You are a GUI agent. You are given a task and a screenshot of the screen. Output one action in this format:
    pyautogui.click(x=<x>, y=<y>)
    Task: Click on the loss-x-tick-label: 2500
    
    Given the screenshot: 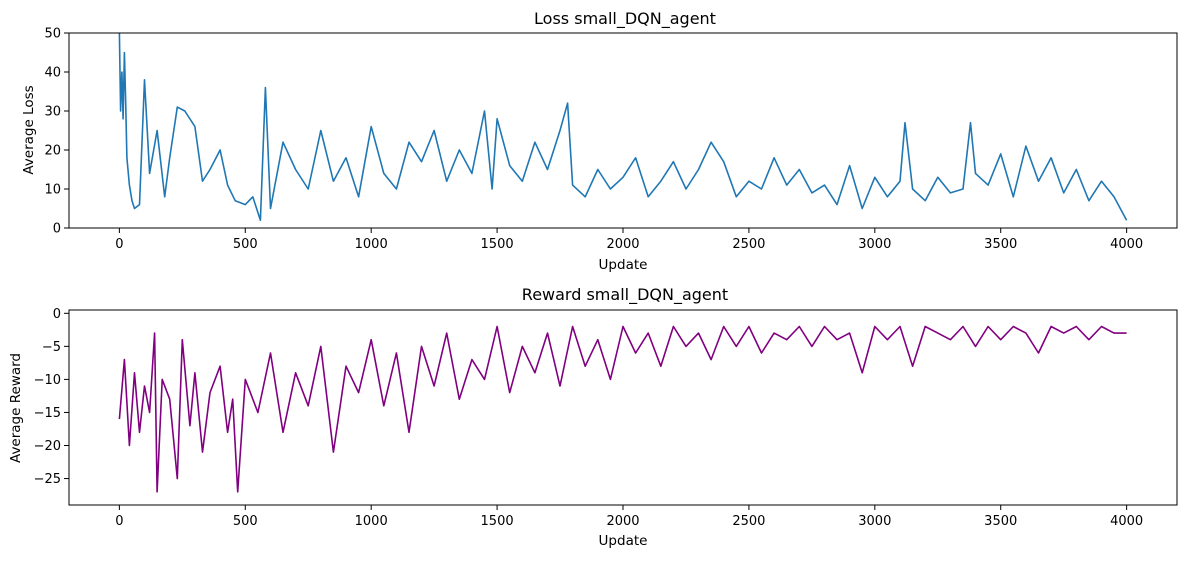 What is the action you would take?
    pyautogui.click(x=748, y=244)
    